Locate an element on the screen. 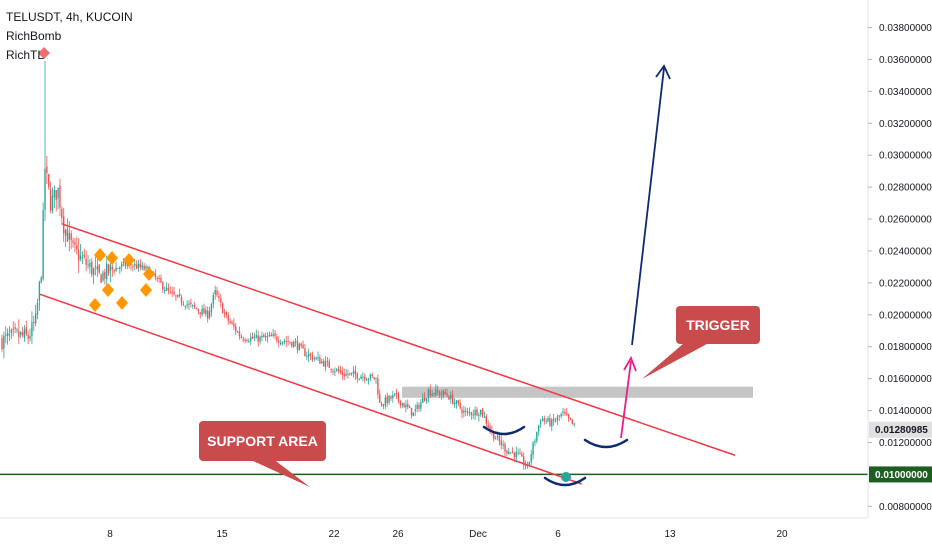  resistance-zone-box is located at coordinates (577, 392).